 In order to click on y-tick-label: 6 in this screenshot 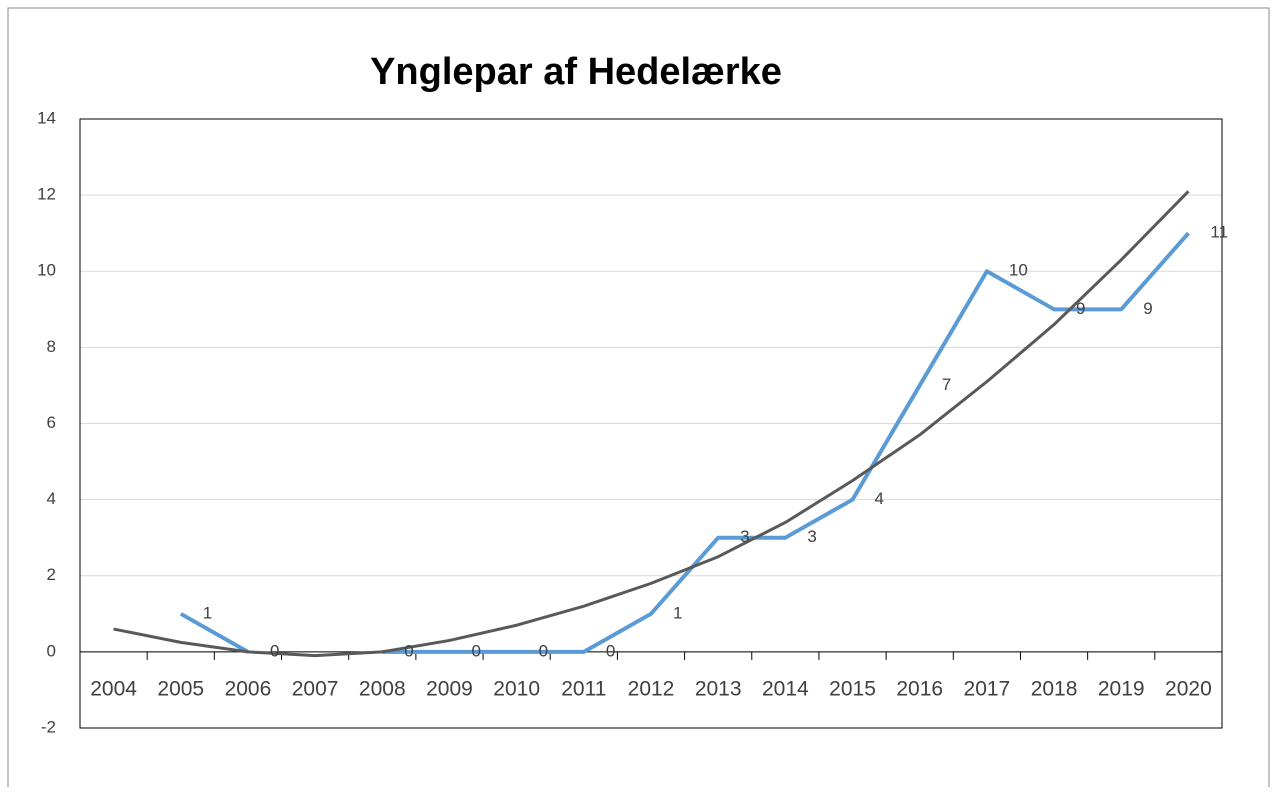, I will do `click(51, 422)`.